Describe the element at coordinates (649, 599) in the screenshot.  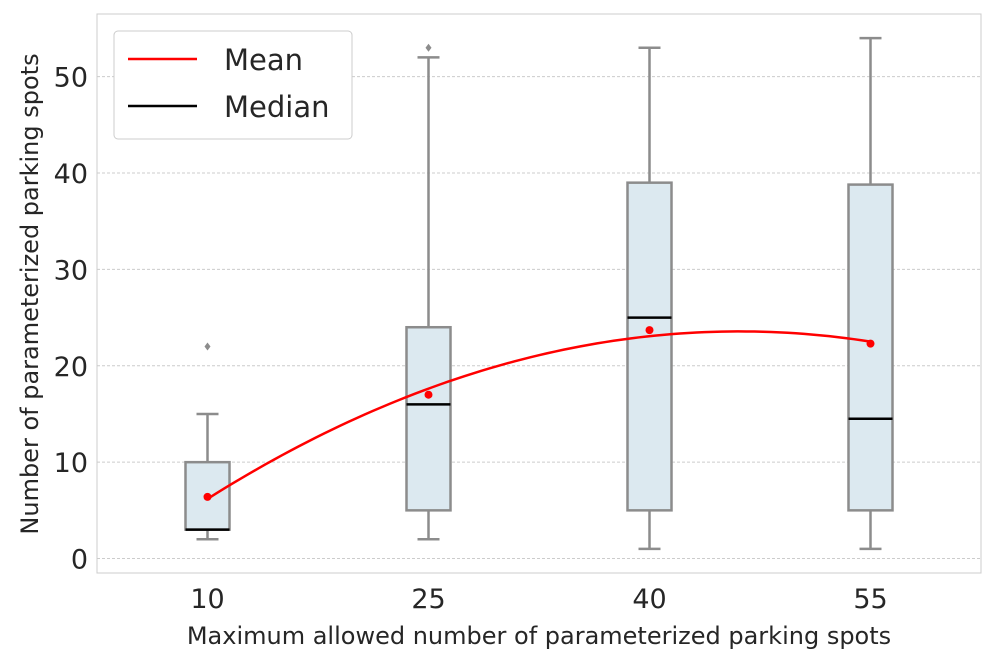
I see `x-tick-label: 40` at that location.